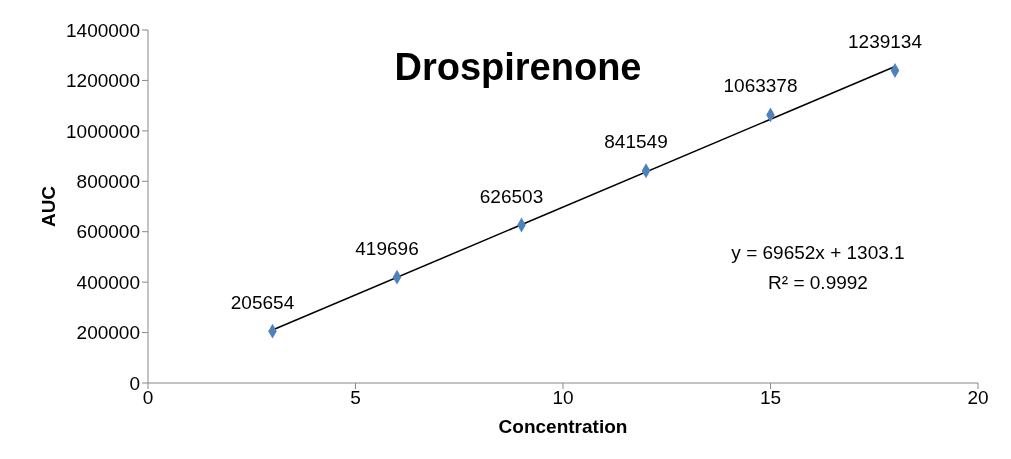 The height and width of the screenshot is (459, 1011). What do you see at coordinates (636, 142) in the screenshot?
I see `data-label: 841549` at bounding box center [636, 142].